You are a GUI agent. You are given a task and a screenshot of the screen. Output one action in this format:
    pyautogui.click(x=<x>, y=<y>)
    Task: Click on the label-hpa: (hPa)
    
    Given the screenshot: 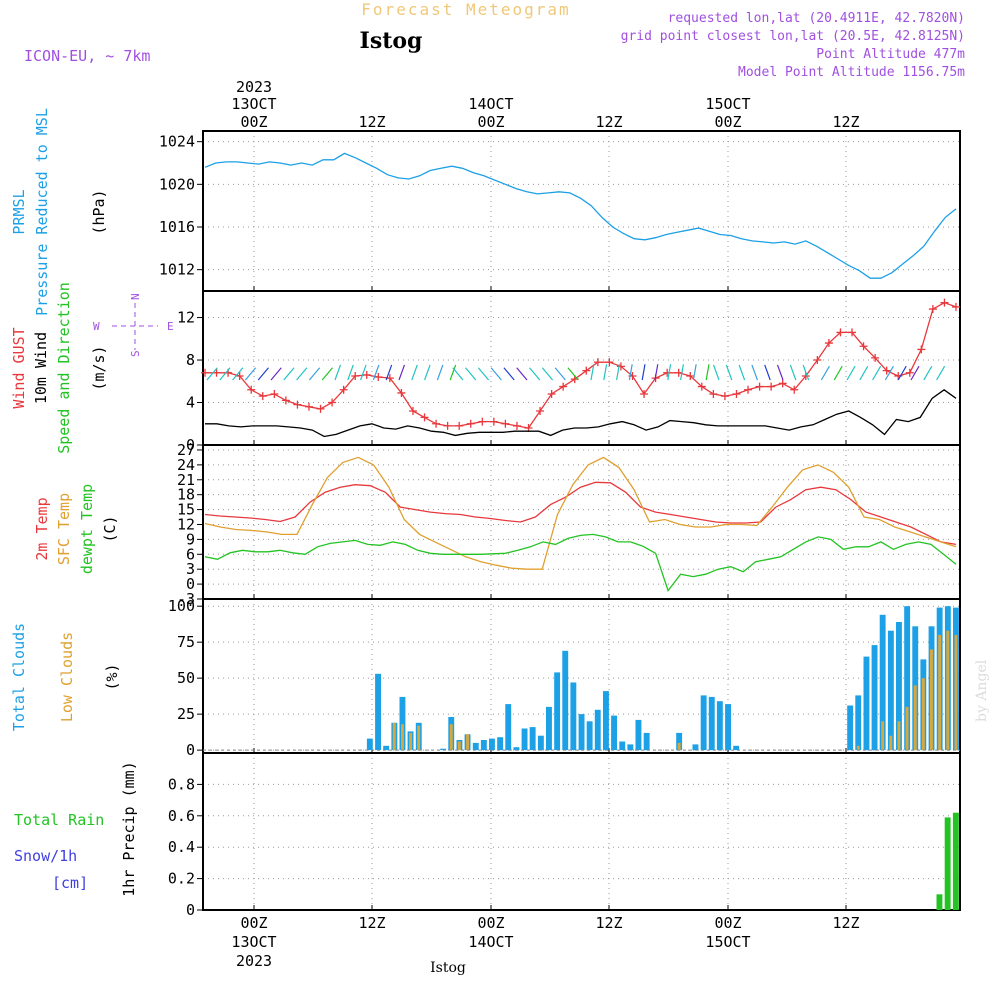 What is the action you would take?
    pyautogui.click(x=99, y=211)
    